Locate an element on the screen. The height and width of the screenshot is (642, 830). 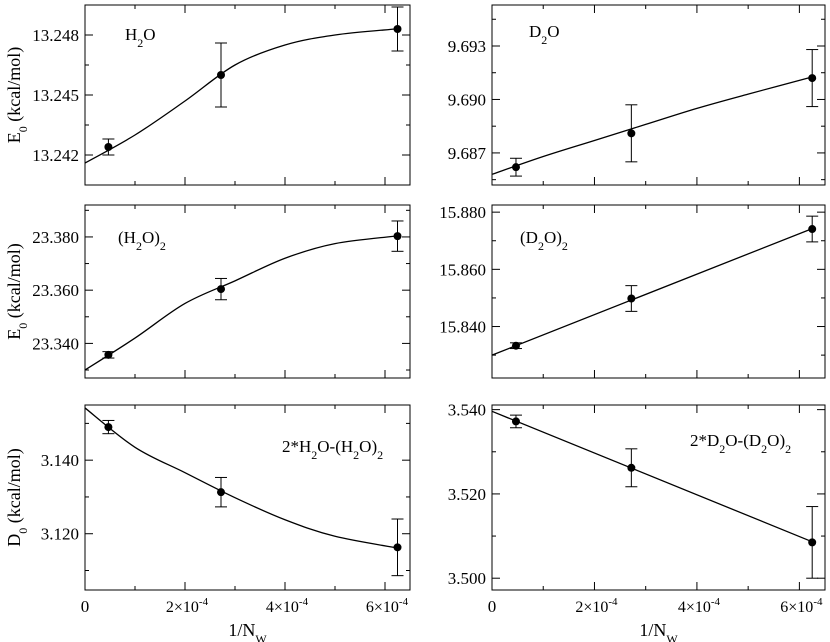
panel-title: (H2O)2 is located at coordinates (142, 240).